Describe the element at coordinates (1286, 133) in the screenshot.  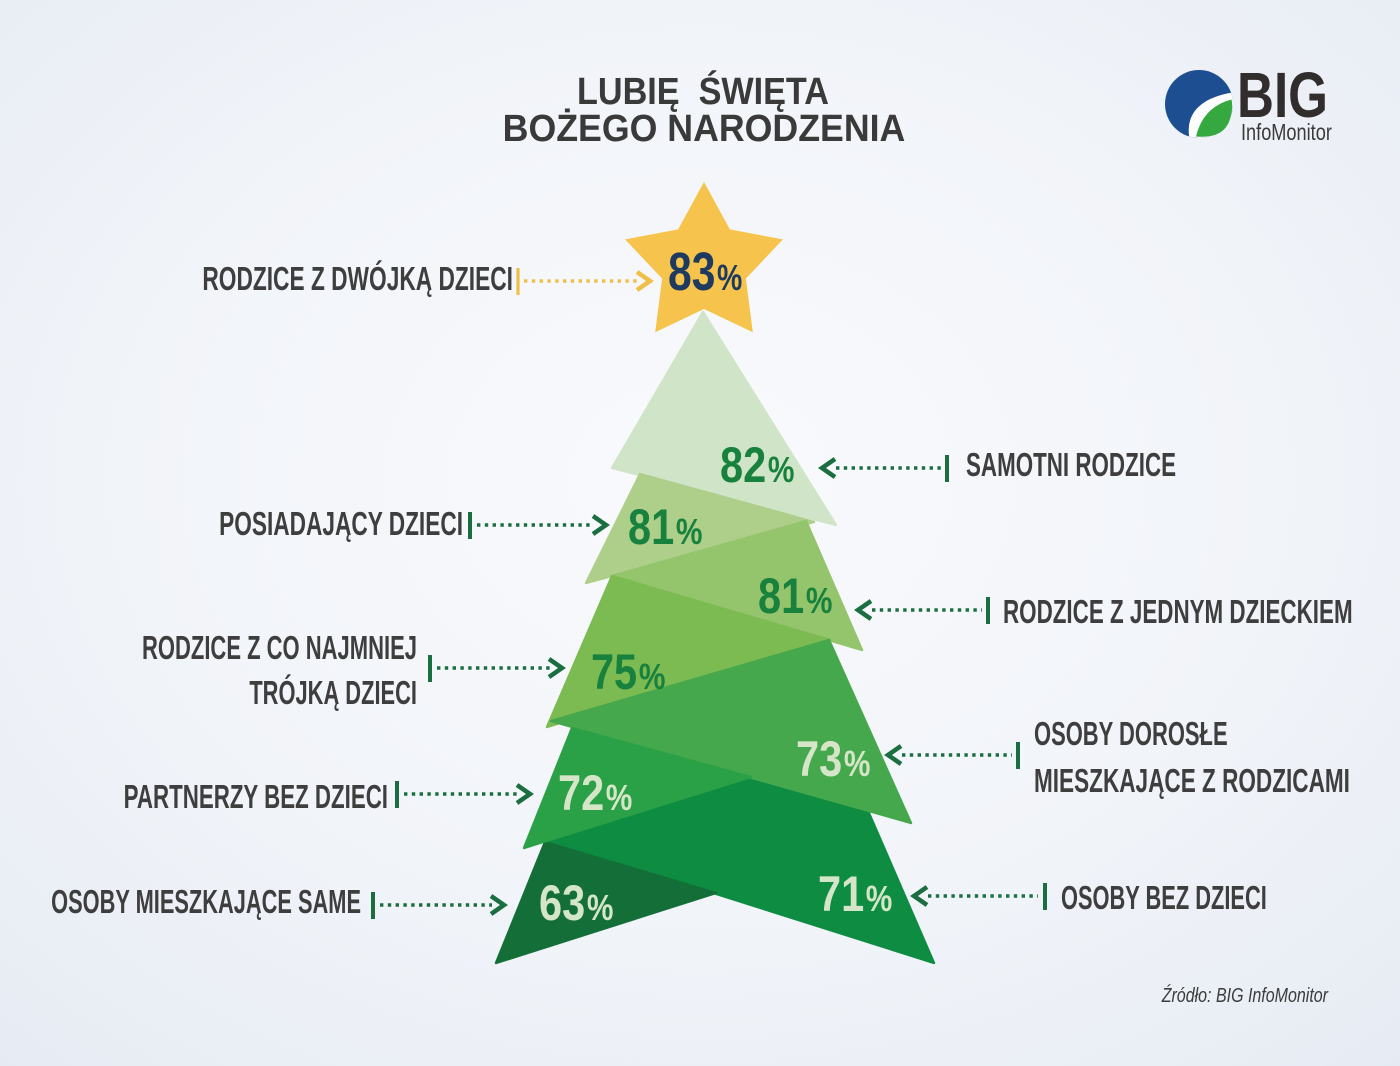
I see `svg-text: InfoMonitor` at that location.